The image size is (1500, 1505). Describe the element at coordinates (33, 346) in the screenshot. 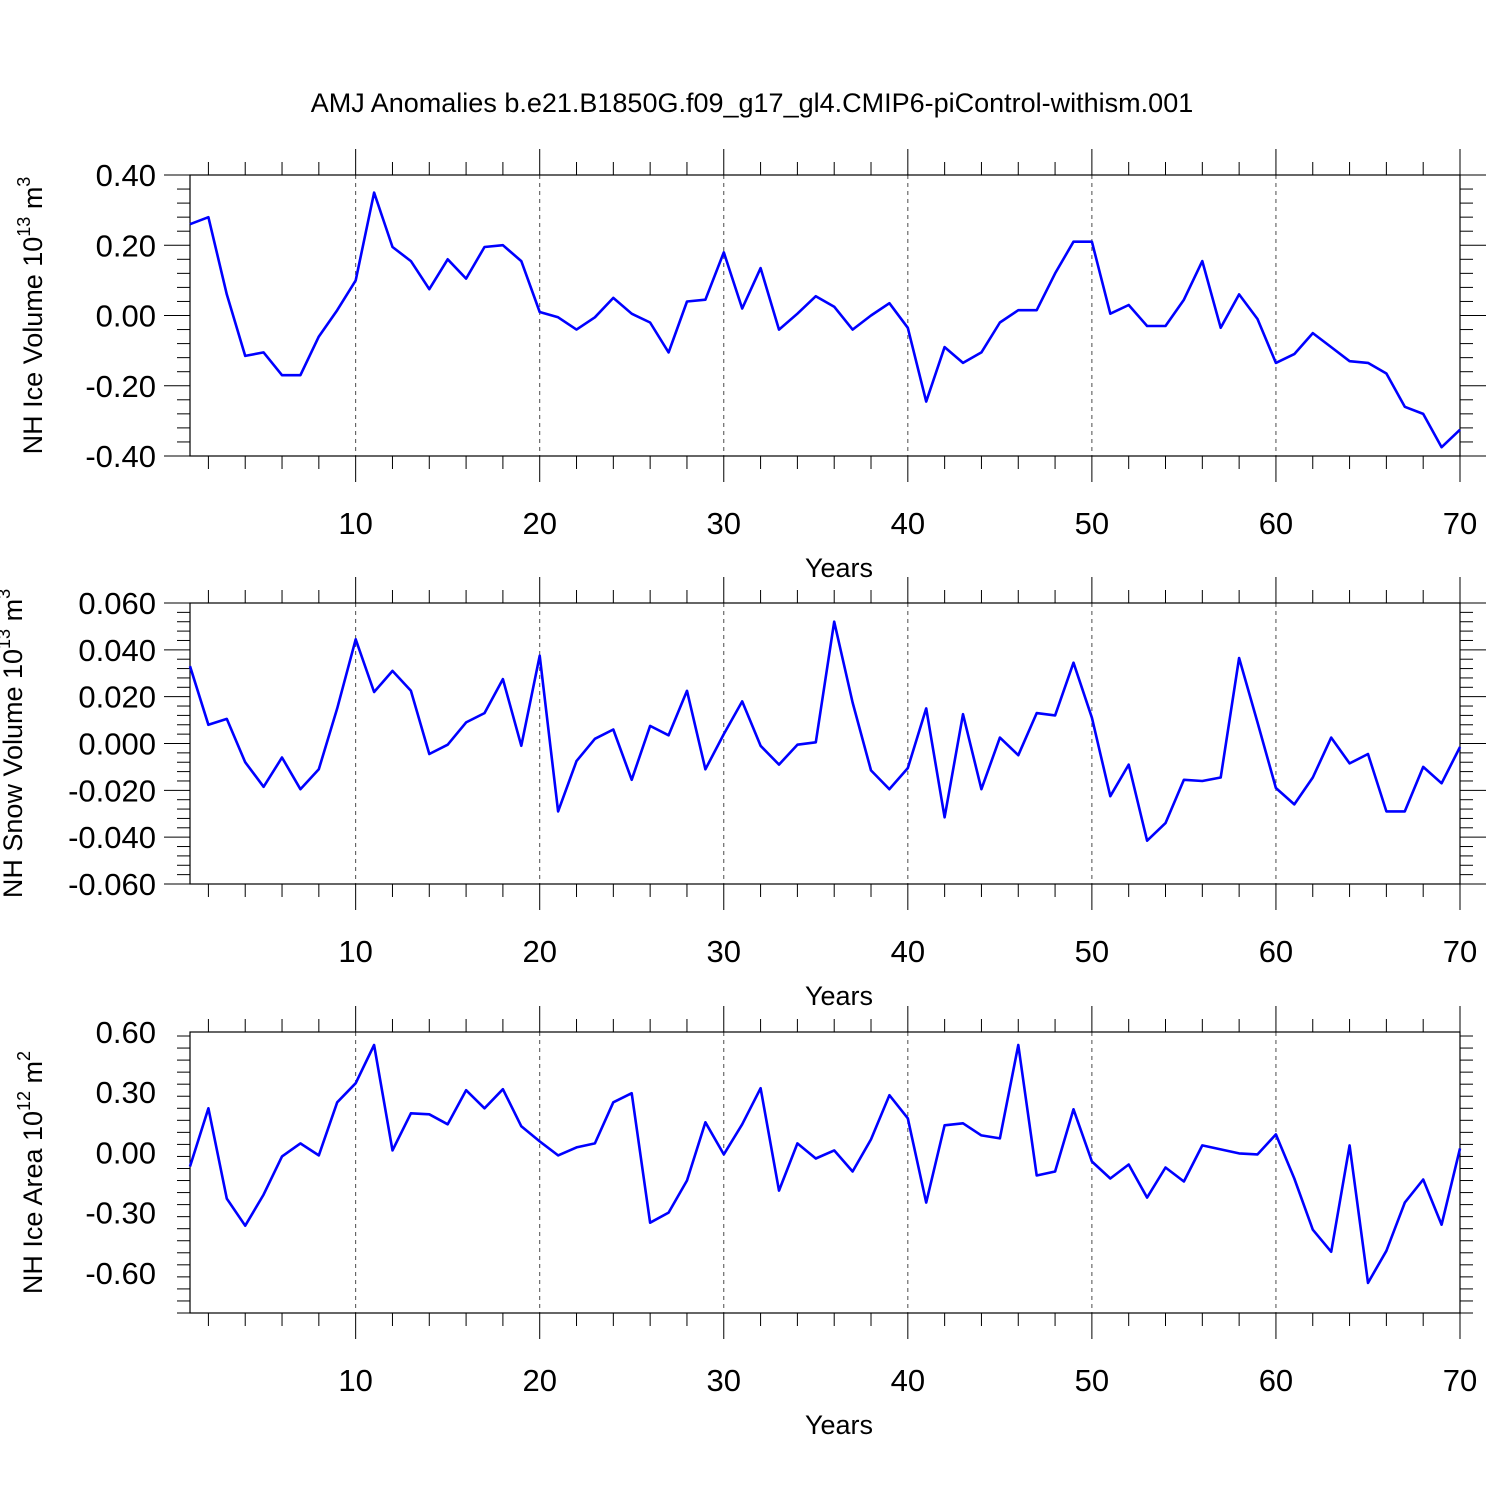

I see `y-axis-label-main: NH Ice Volume 10` at that location.